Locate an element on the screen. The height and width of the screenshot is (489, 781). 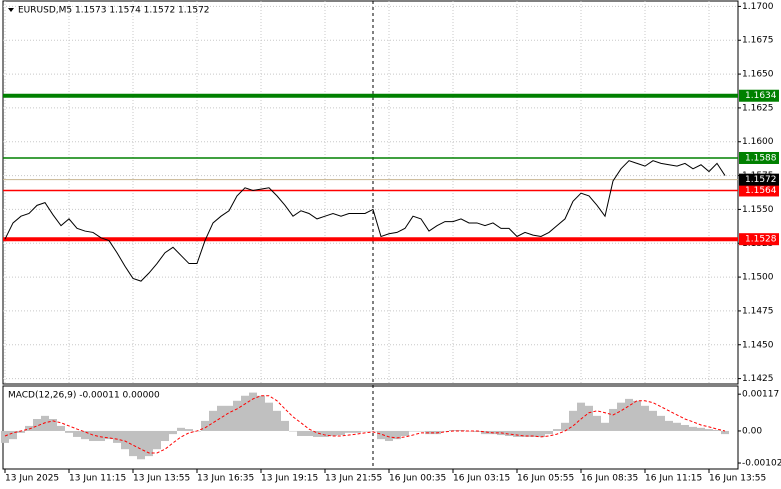
x-tick-label: 13 Jun 19:15 is located at coordinates (289, 479).